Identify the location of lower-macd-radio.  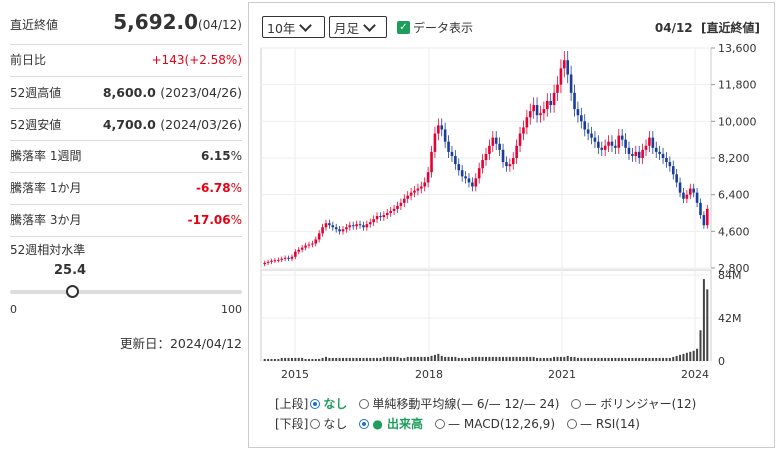
(440, 423).